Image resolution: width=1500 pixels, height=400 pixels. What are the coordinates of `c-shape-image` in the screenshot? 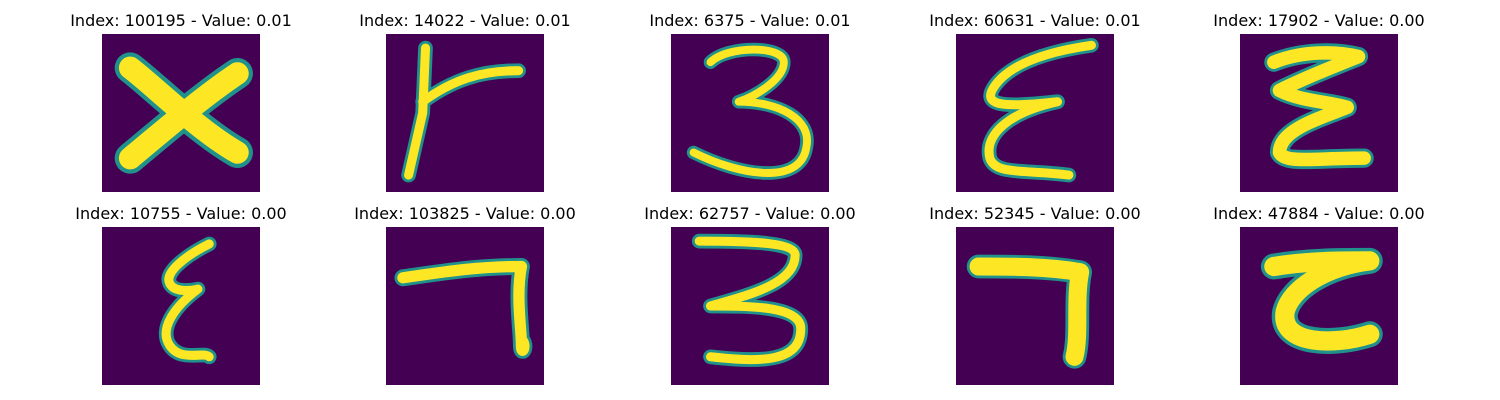 It's located at (1319, 306).